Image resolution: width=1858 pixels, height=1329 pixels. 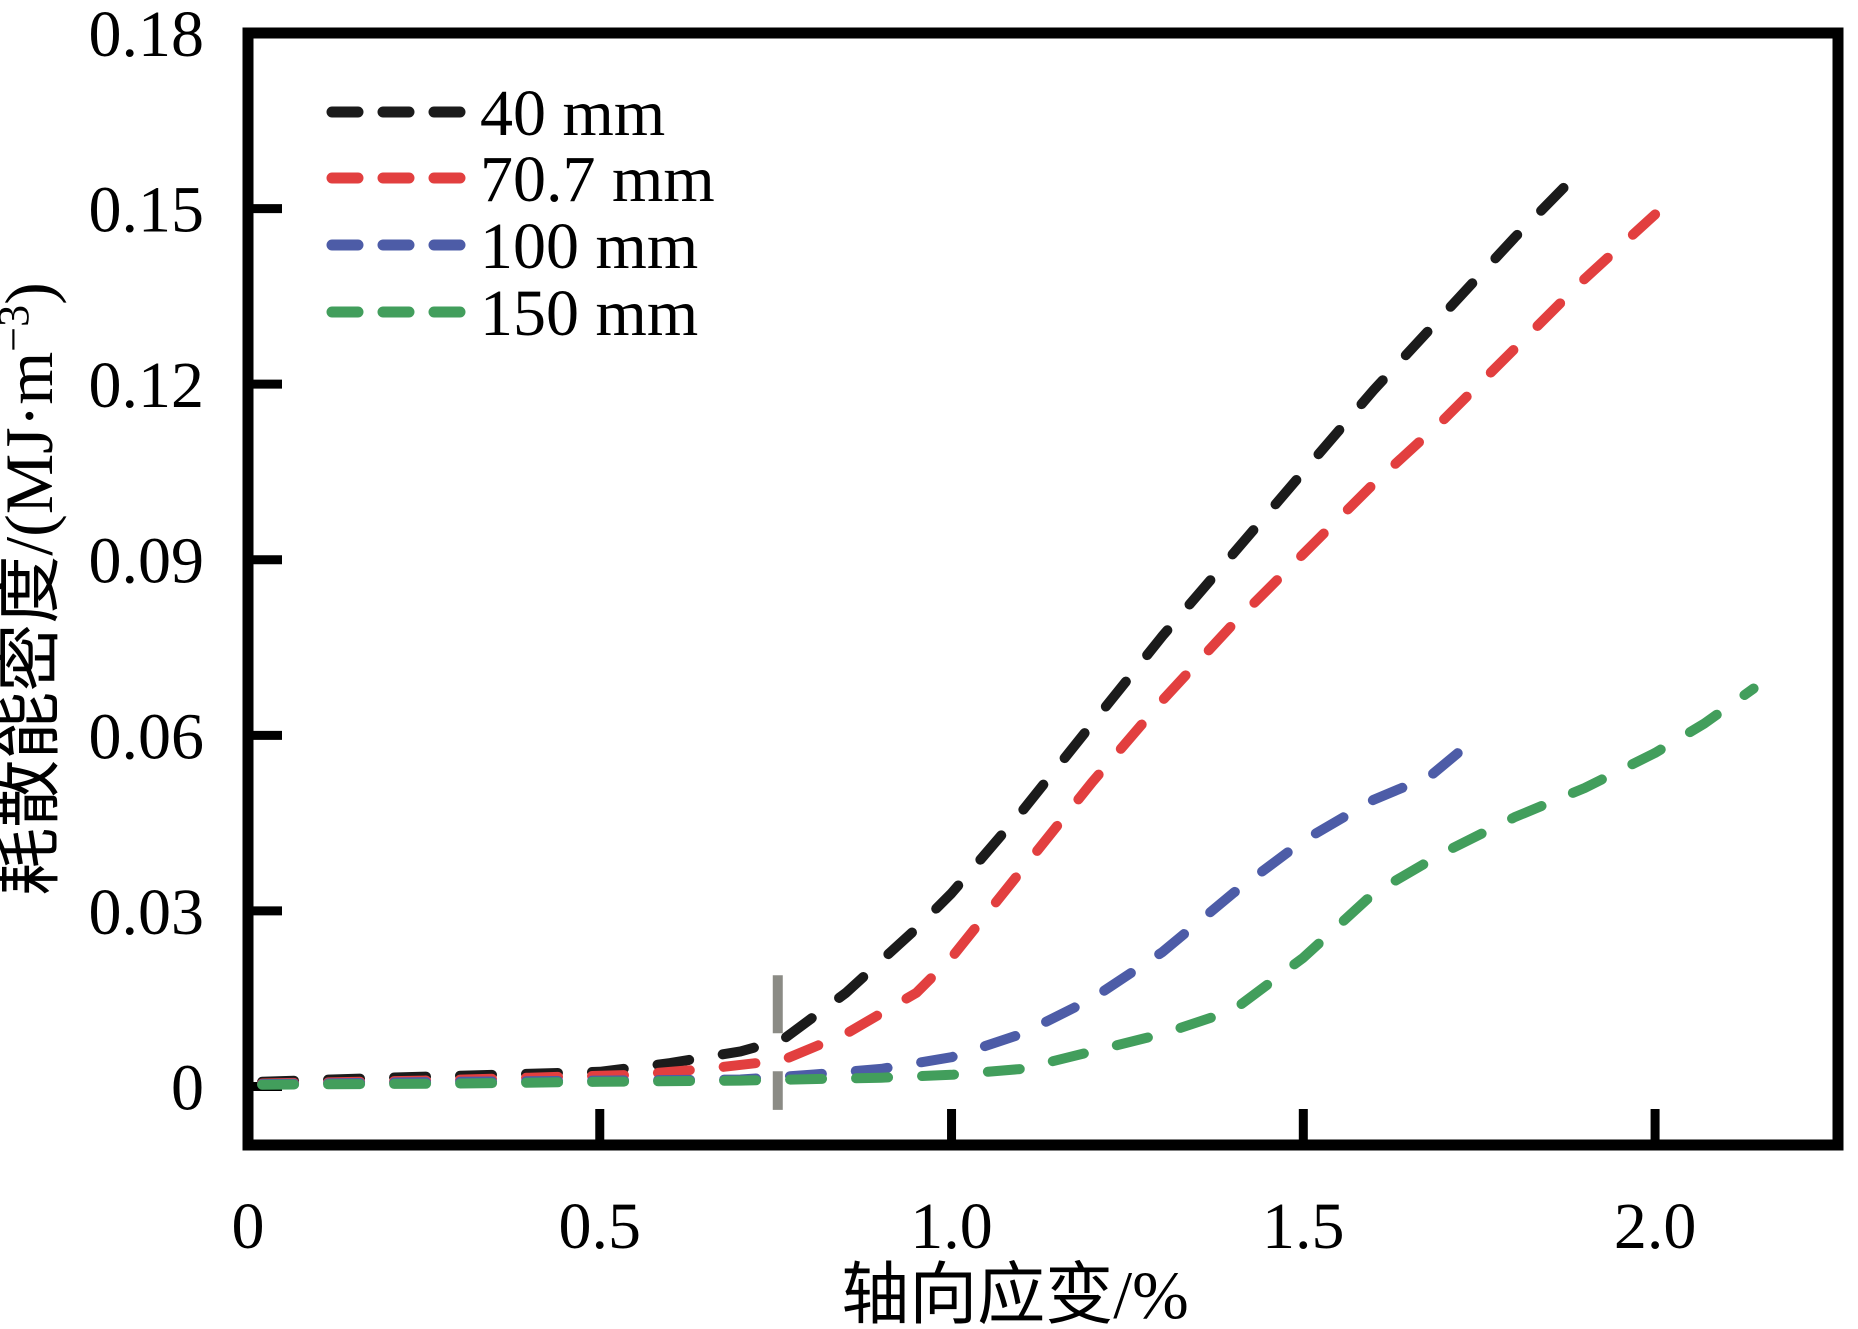 What do you see at coordinates (1303, 1226) in the screenshot?
I see `x-tick-label: 1.5` at bounding box center [1303, 1226].